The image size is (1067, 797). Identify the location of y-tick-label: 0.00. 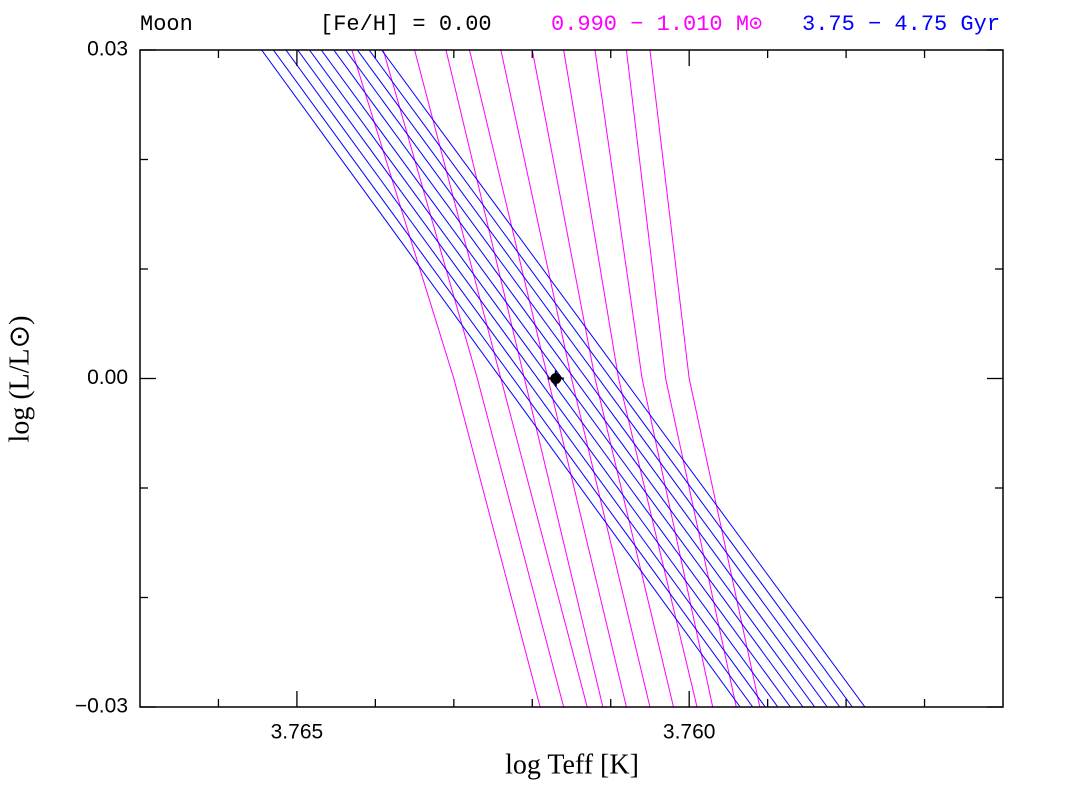
(107, 377).